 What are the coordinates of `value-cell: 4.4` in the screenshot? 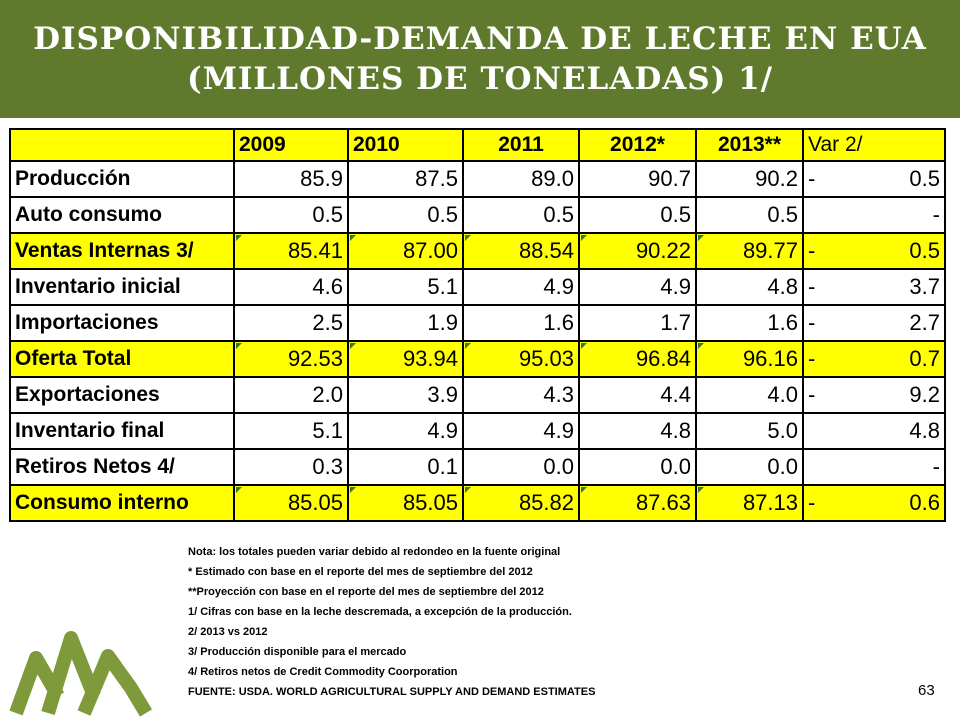 It's located at (637, 395).